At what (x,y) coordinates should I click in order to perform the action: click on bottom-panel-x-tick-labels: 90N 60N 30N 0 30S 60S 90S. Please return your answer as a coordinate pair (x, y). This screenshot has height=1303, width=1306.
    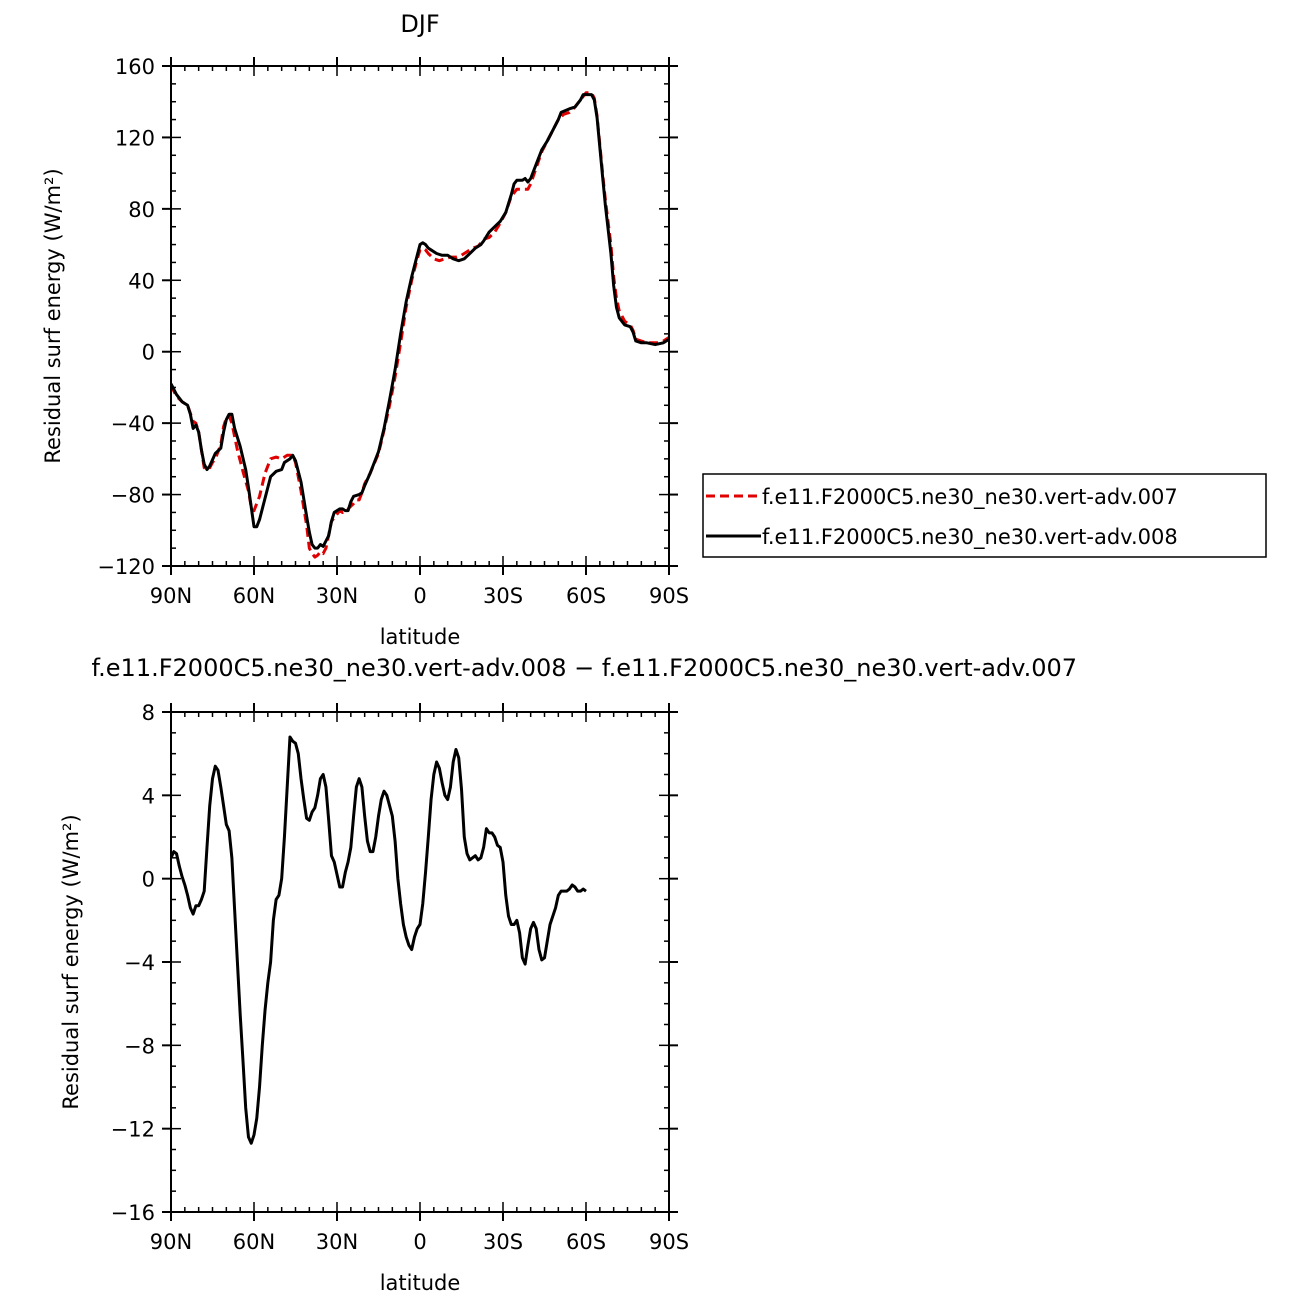
    Looking at the image, I should click on (419, 1242).